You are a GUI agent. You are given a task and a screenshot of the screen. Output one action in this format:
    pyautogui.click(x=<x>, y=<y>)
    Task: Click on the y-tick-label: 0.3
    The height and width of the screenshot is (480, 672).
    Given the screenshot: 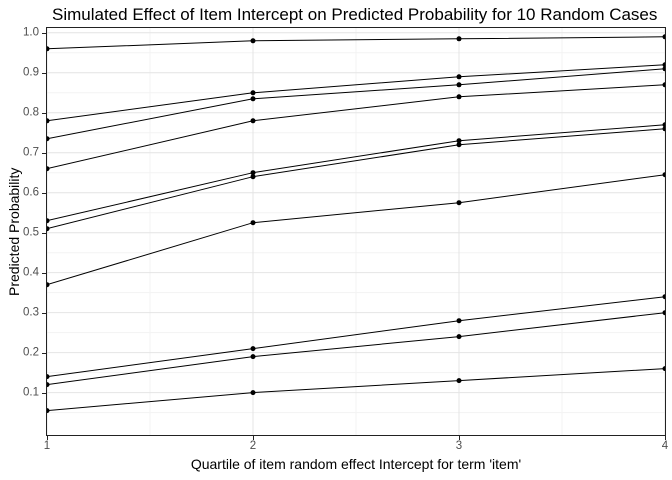 What is the action you would take?
    pyautogui.click(x=31, y=312)
    